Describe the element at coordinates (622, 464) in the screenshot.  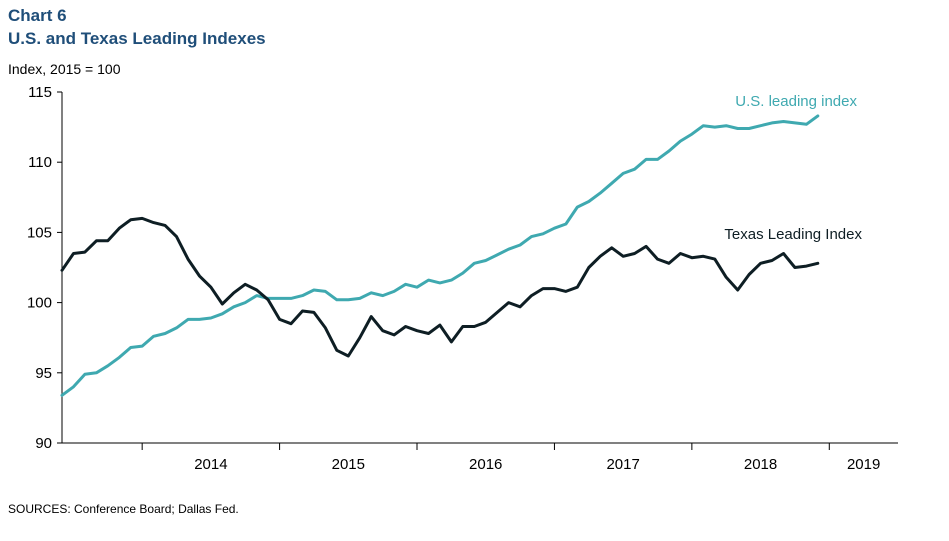
I see `x-tick-label: 2017` at that location.